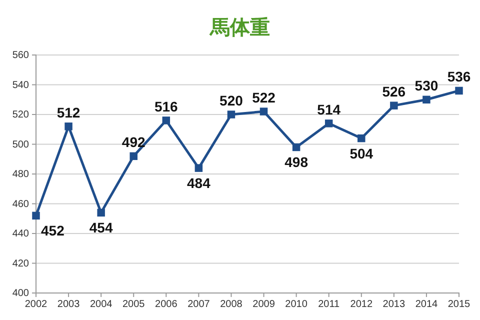 The image size is (480, 320). Describe the element at coordinates (426, 86) in the screenshot. I see `data-label: 530` at that location.